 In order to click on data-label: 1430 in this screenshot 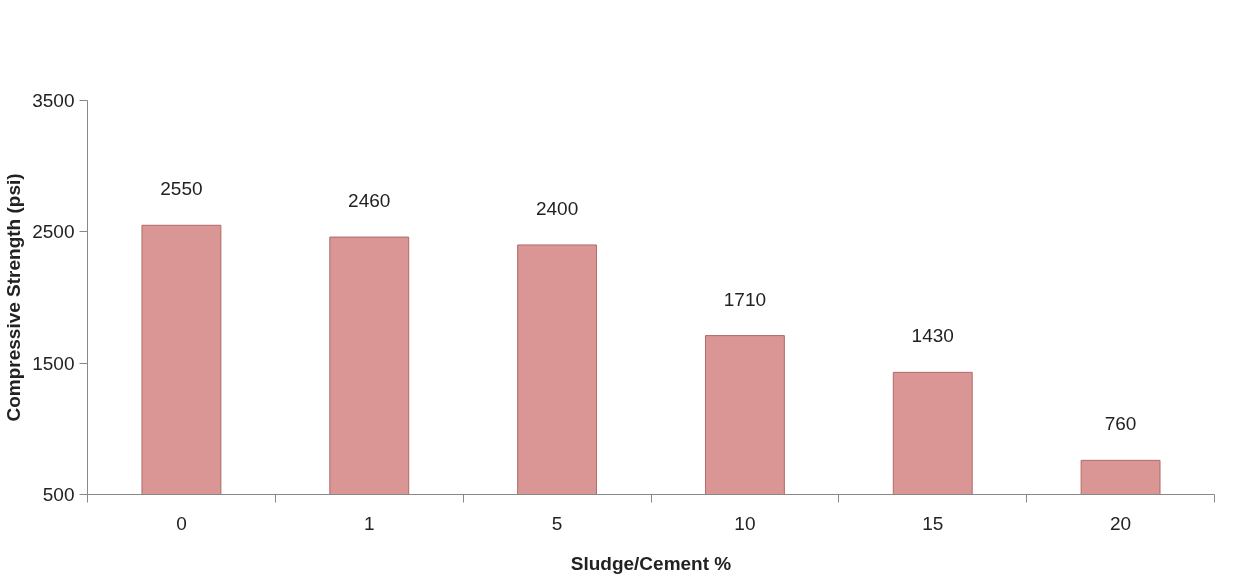, I will do `click(932, 336)`.